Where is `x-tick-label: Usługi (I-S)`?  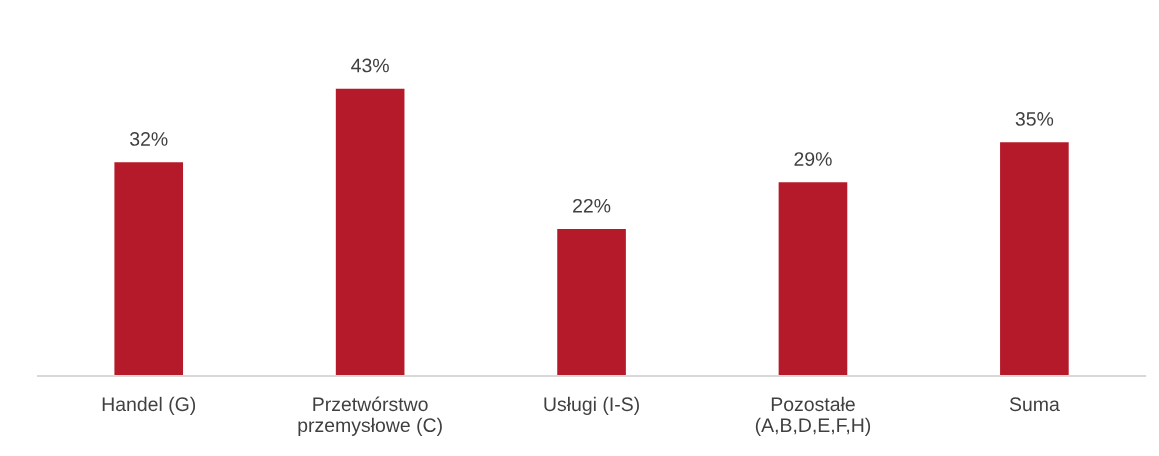
x-tick-label: Usługi (I-S) is located at coordinates (591, 405).